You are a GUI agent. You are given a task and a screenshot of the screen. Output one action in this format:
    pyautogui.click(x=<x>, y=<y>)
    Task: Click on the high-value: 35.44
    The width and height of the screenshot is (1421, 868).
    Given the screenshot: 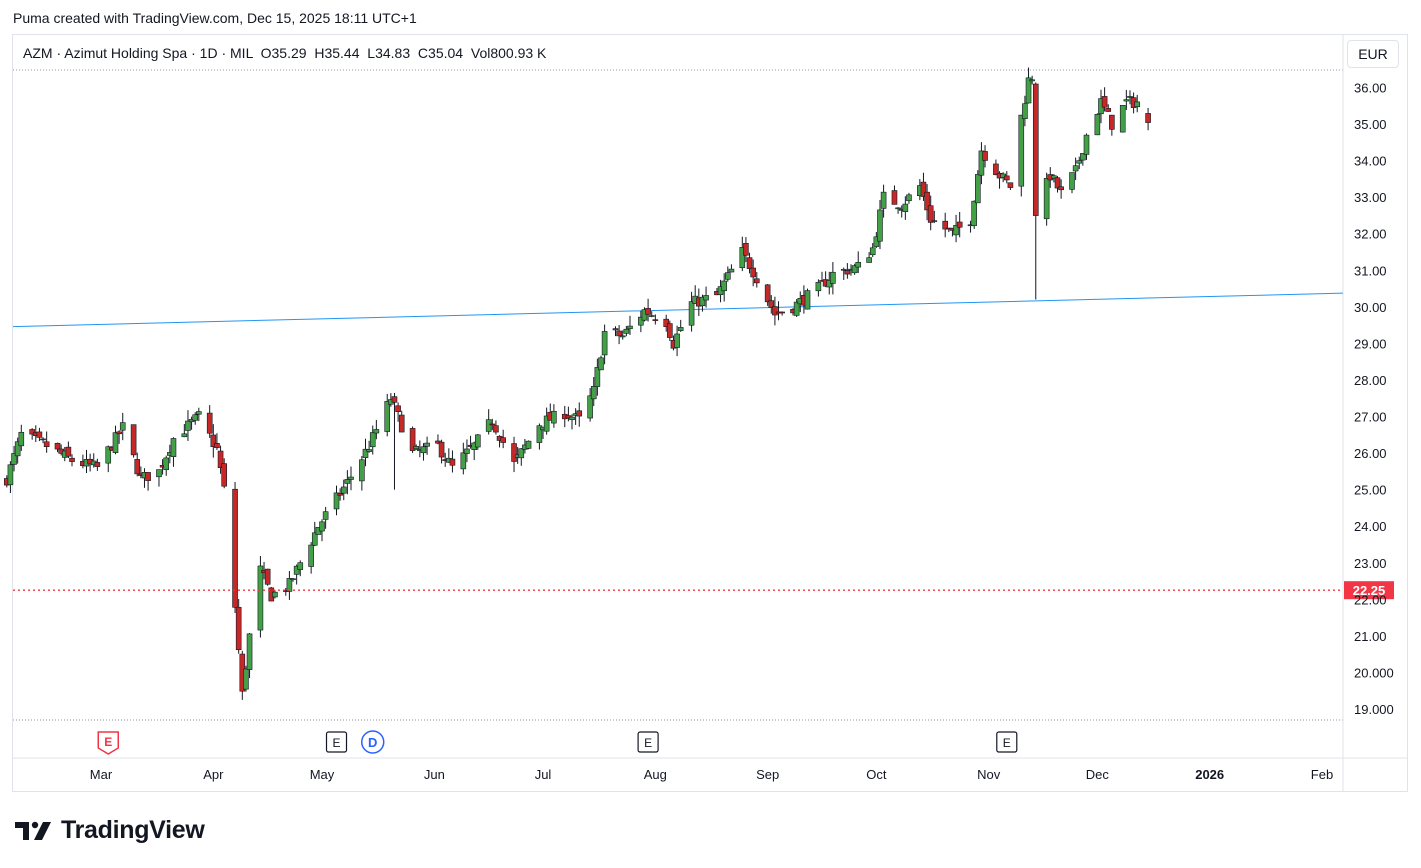 What is the action you would take?
    pyautogui.click(x=342, y=53)
    